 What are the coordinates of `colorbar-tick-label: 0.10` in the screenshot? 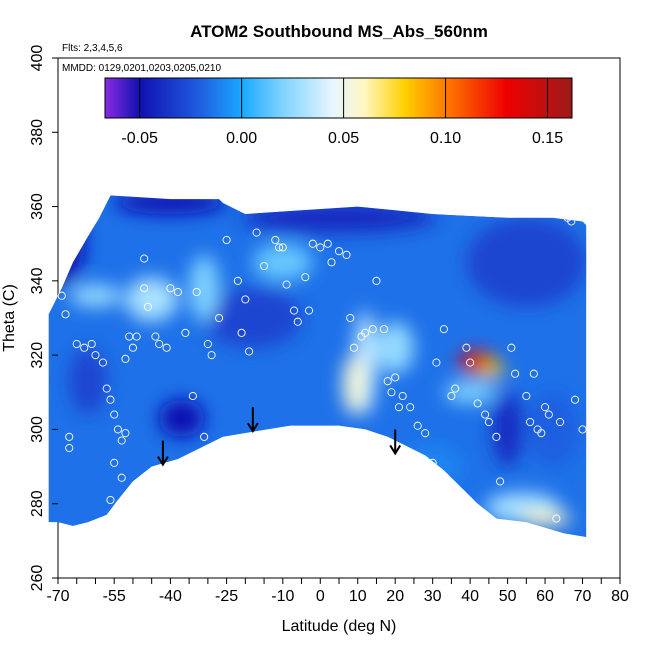 It's located at (445, 138).